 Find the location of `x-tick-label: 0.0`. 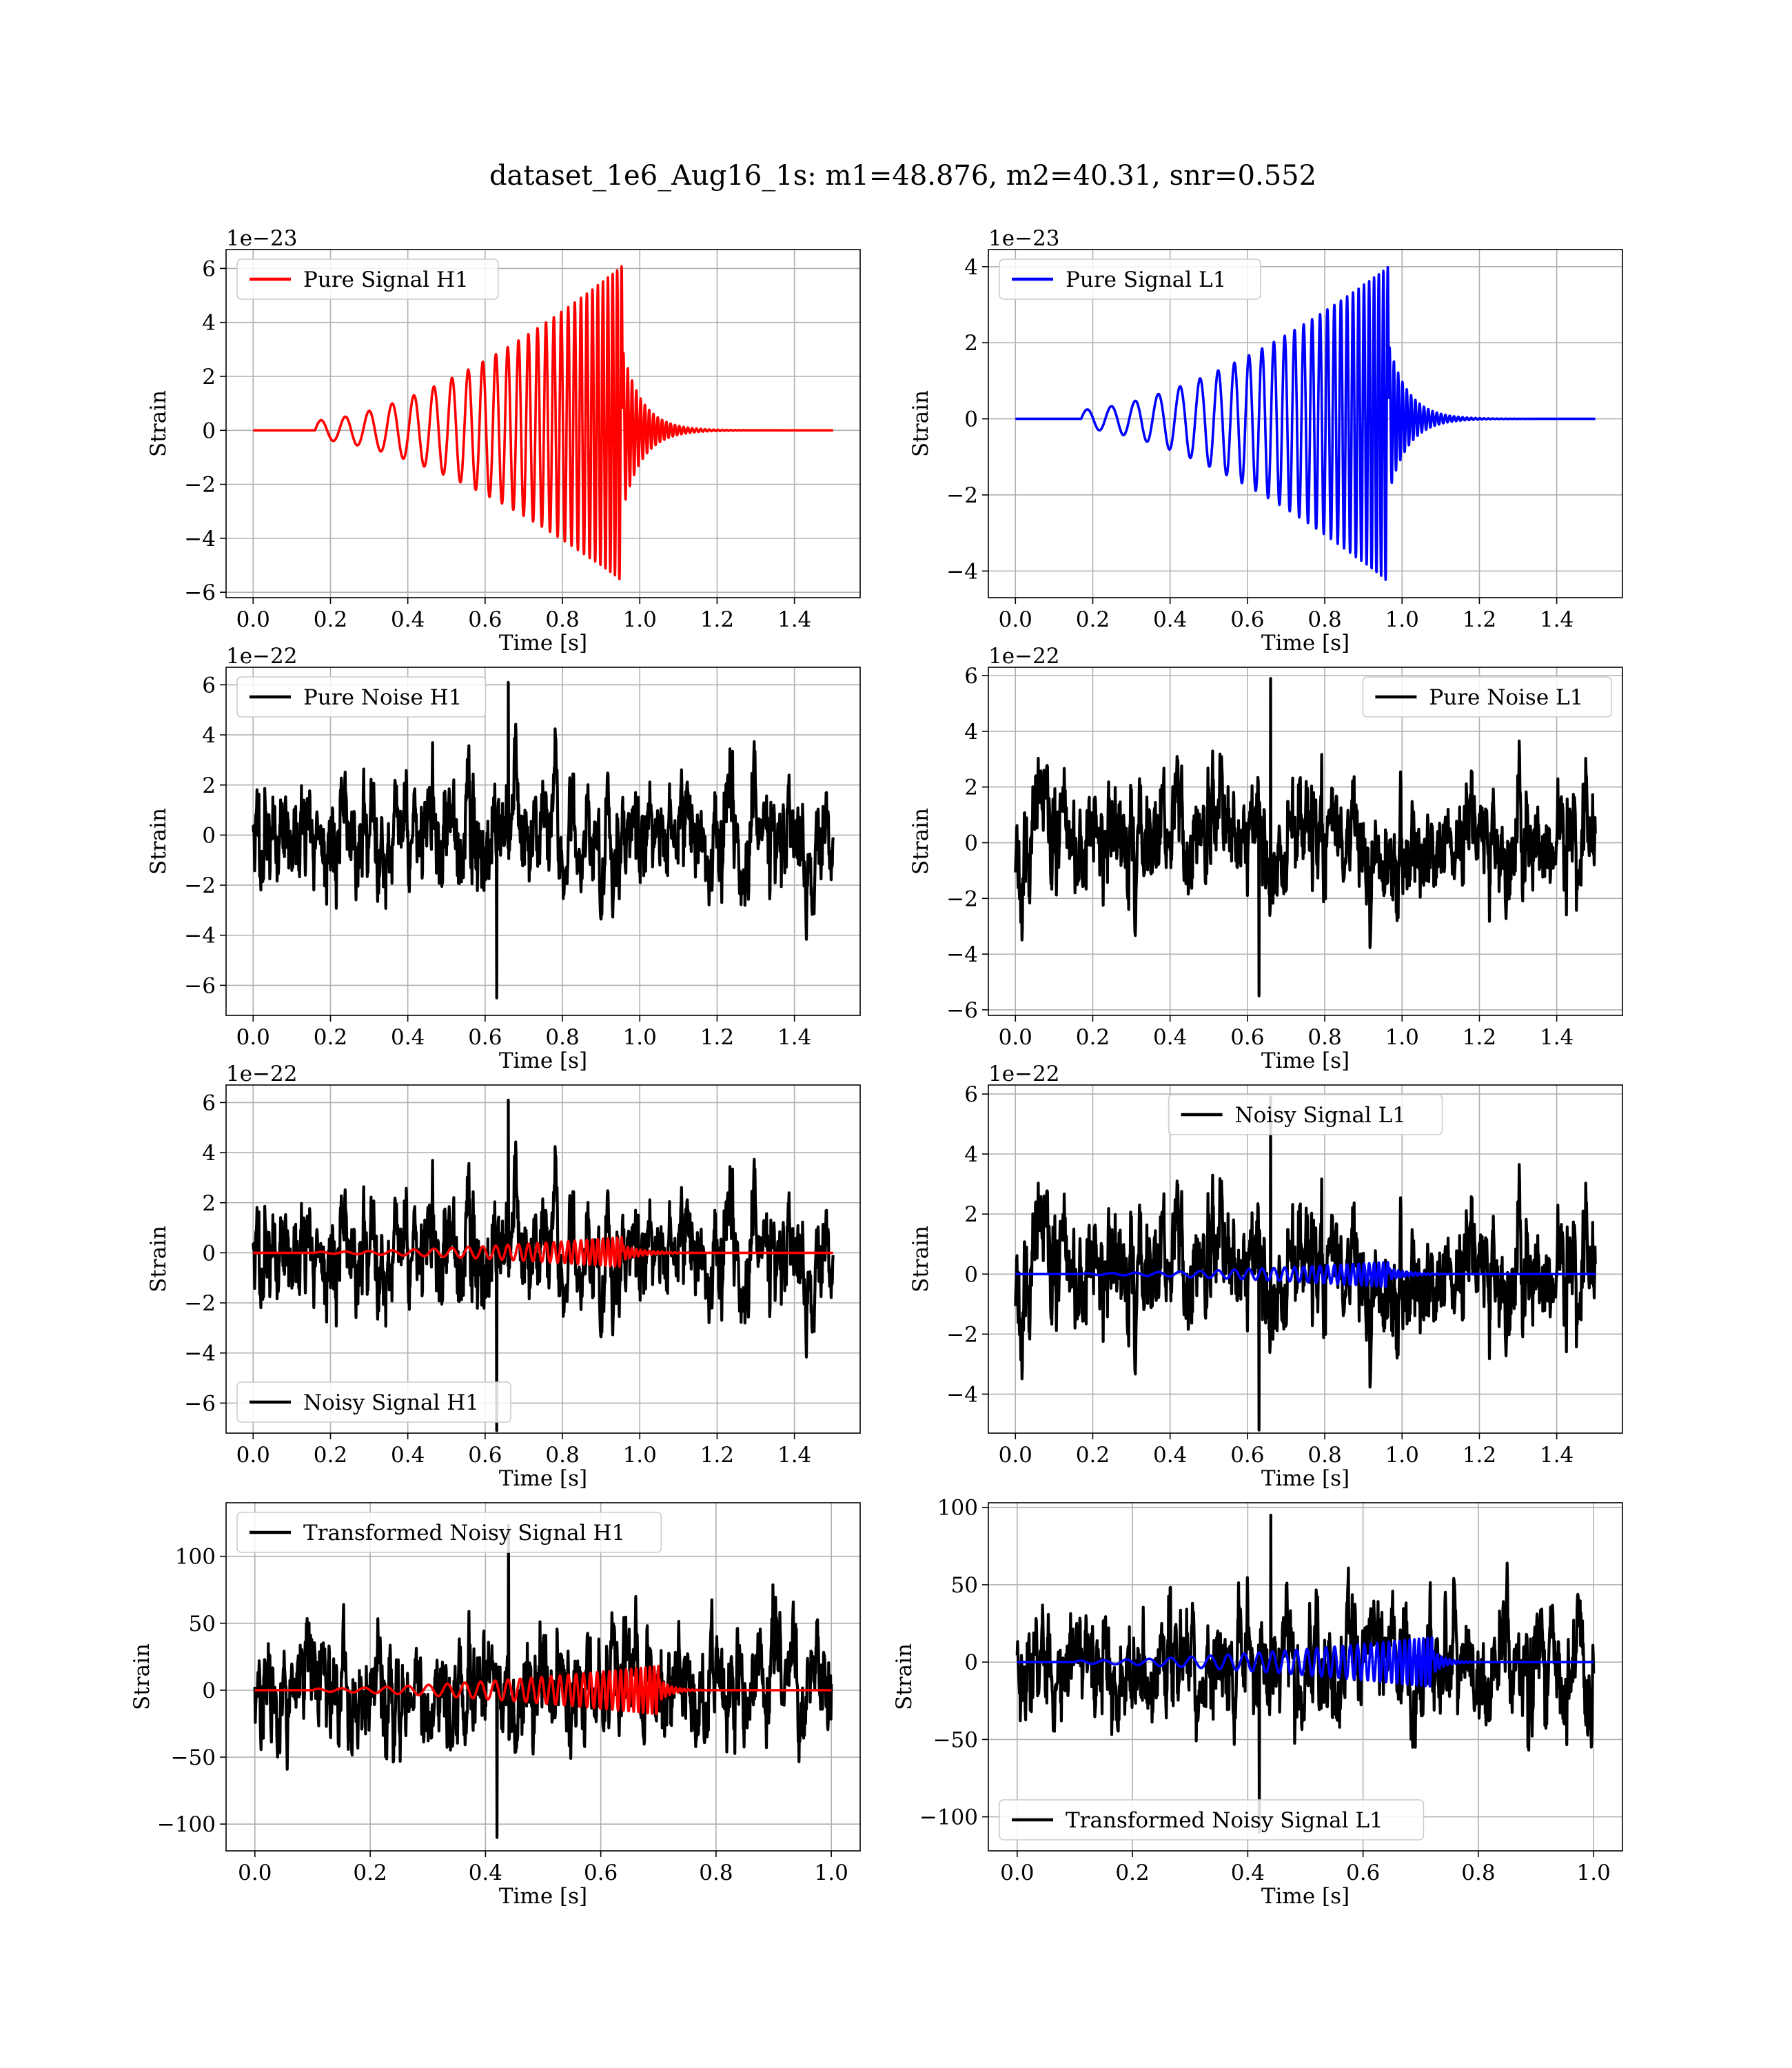

x-tick-label: 0.0 is located at coordinates (1017, 1873).